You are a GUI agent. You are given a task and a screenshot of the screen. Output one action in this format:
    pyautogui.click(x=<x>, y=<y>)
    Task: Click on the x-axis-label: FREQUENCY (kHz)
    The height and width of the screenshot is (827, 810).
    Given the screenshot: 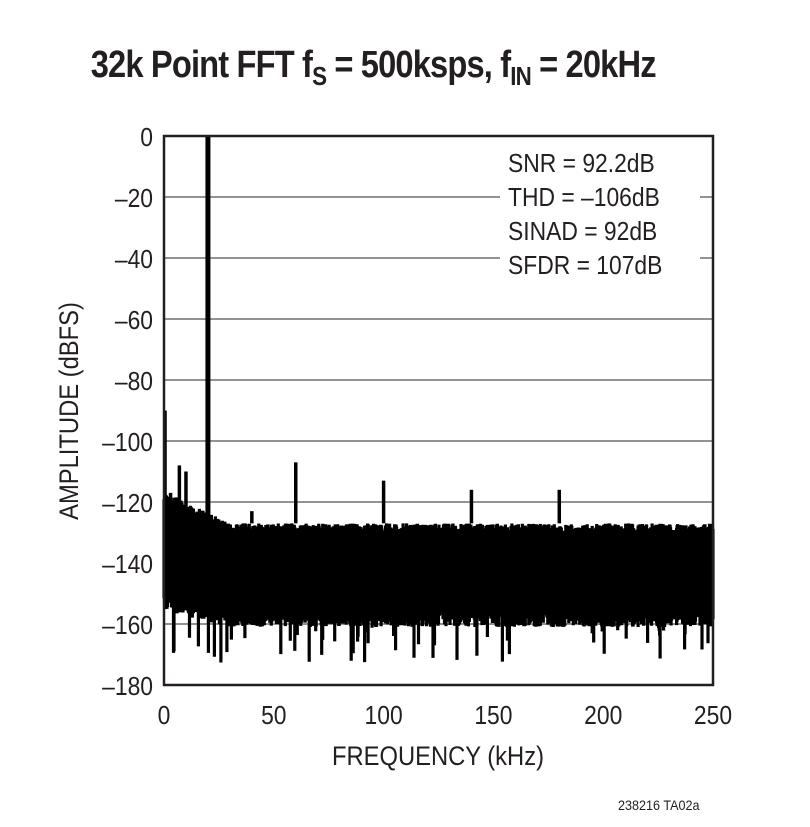 What is the action you would take?
    pyautogui.click(x=438, y=757)
    